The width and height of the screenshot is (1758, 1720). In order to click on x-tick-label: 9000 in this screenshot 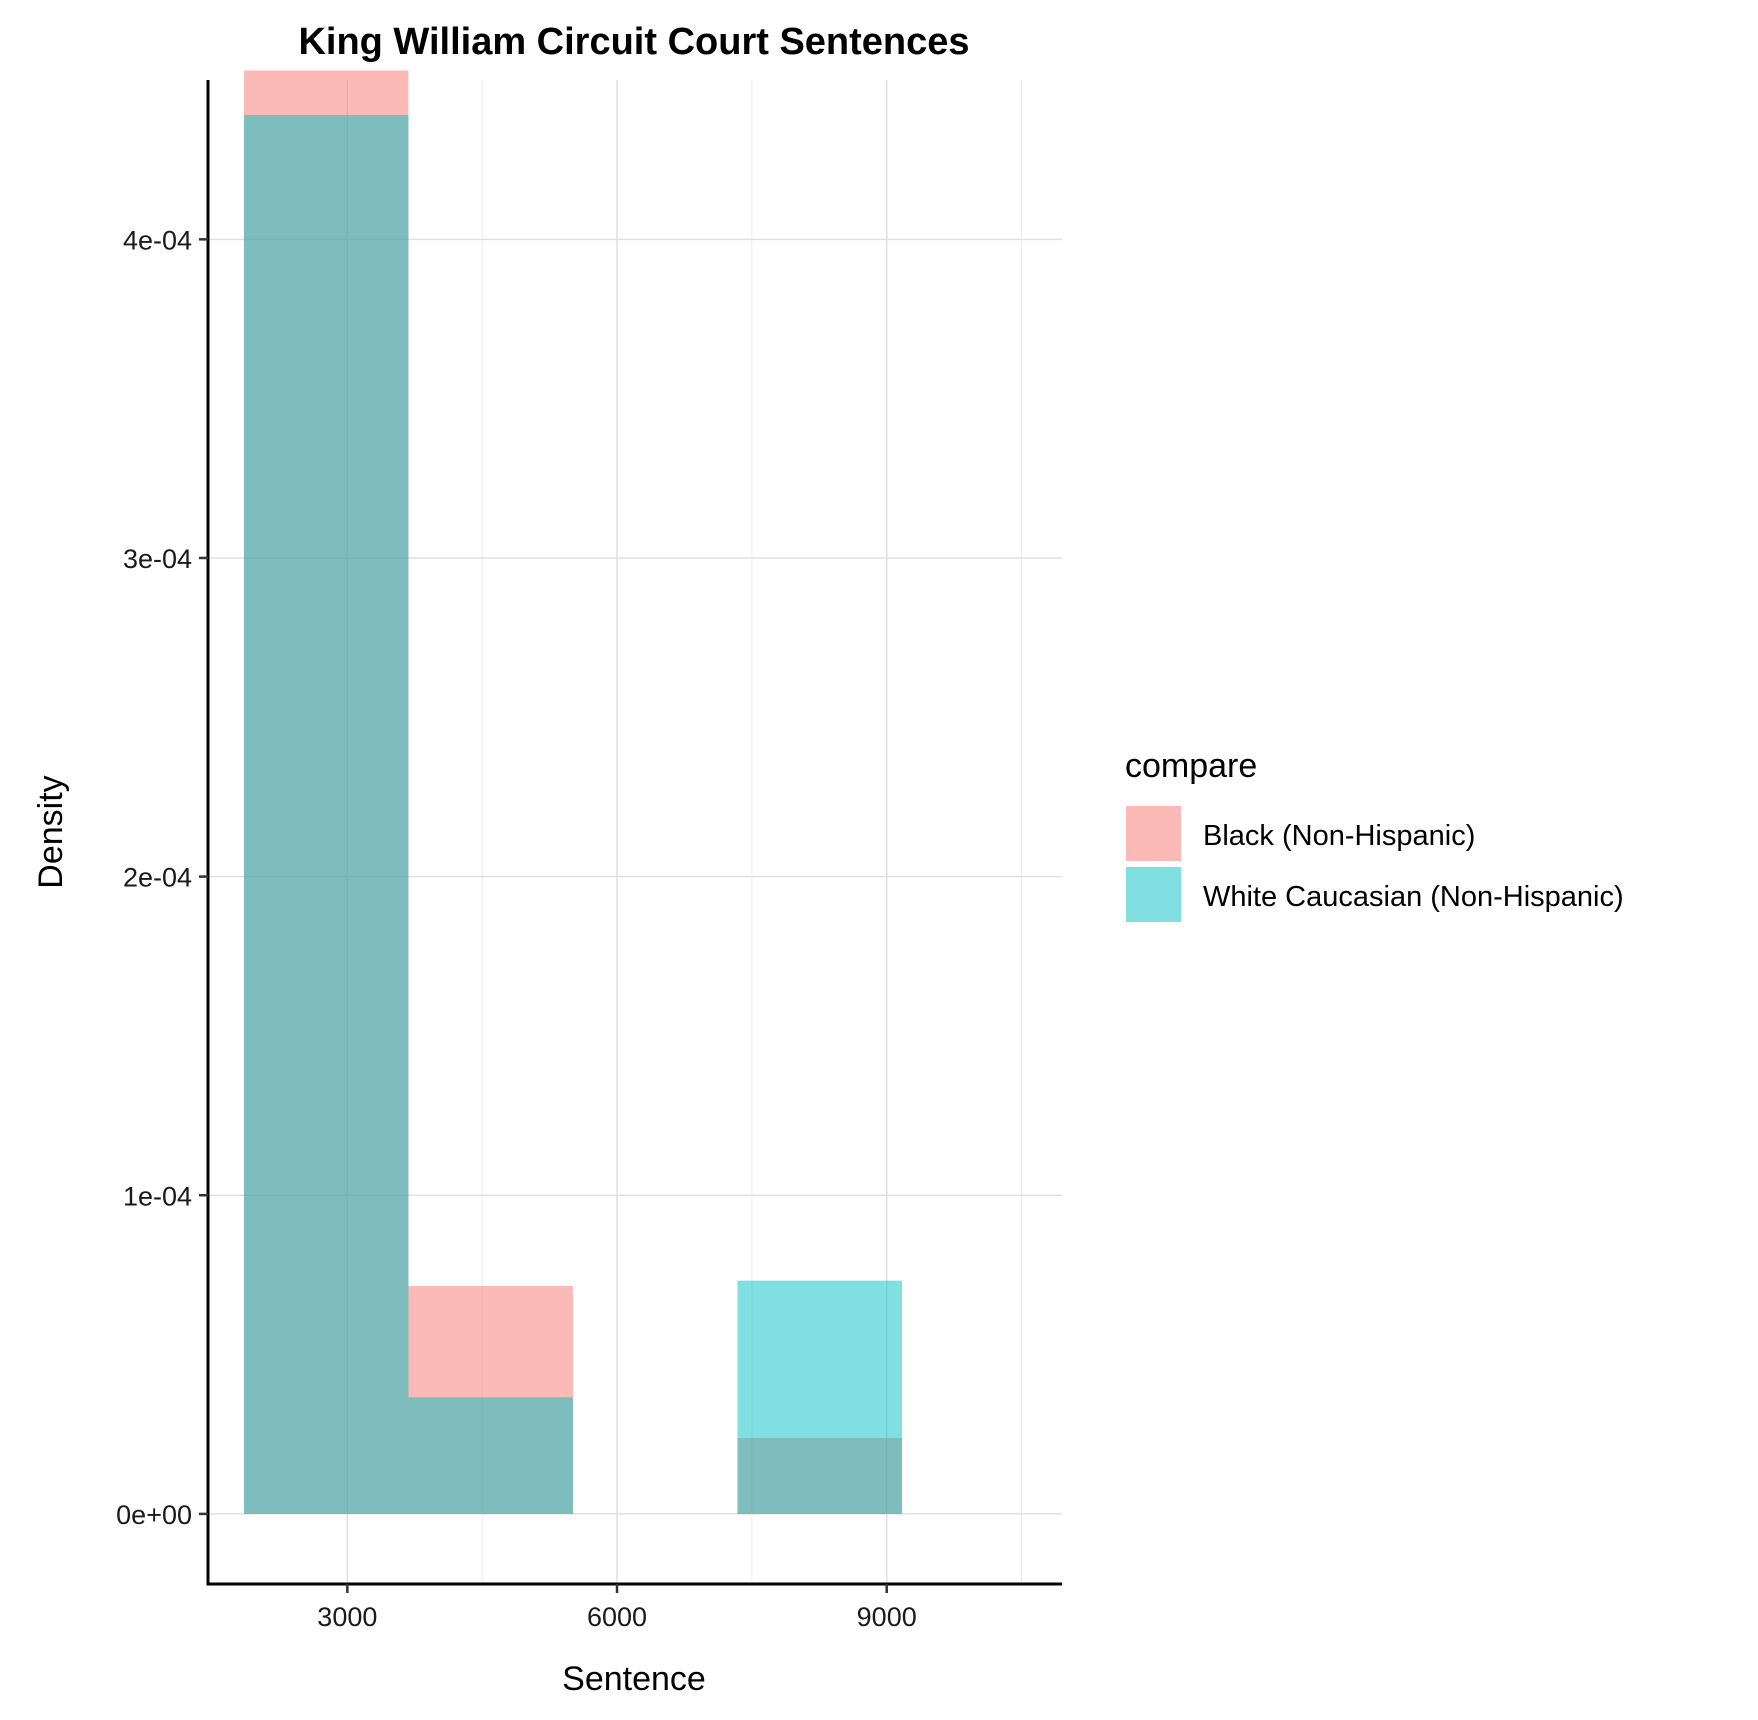, I will do `click(887, 1617)`.